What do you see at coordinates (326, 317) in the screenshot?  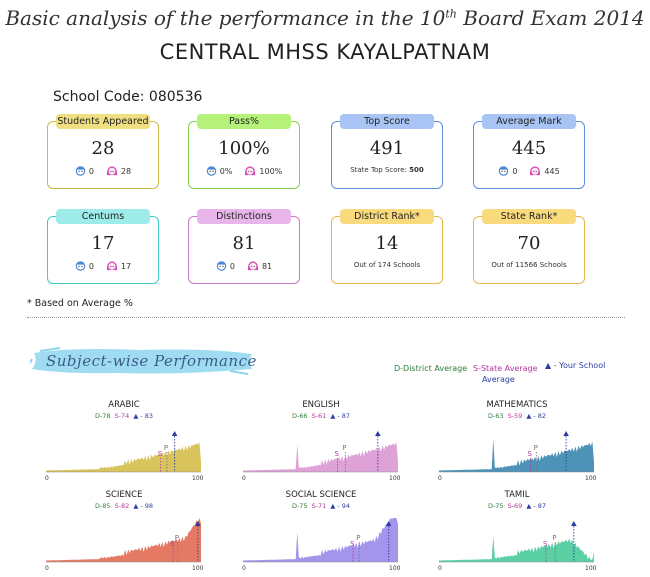 I see `section-divider` at bounding box center [326, 317].